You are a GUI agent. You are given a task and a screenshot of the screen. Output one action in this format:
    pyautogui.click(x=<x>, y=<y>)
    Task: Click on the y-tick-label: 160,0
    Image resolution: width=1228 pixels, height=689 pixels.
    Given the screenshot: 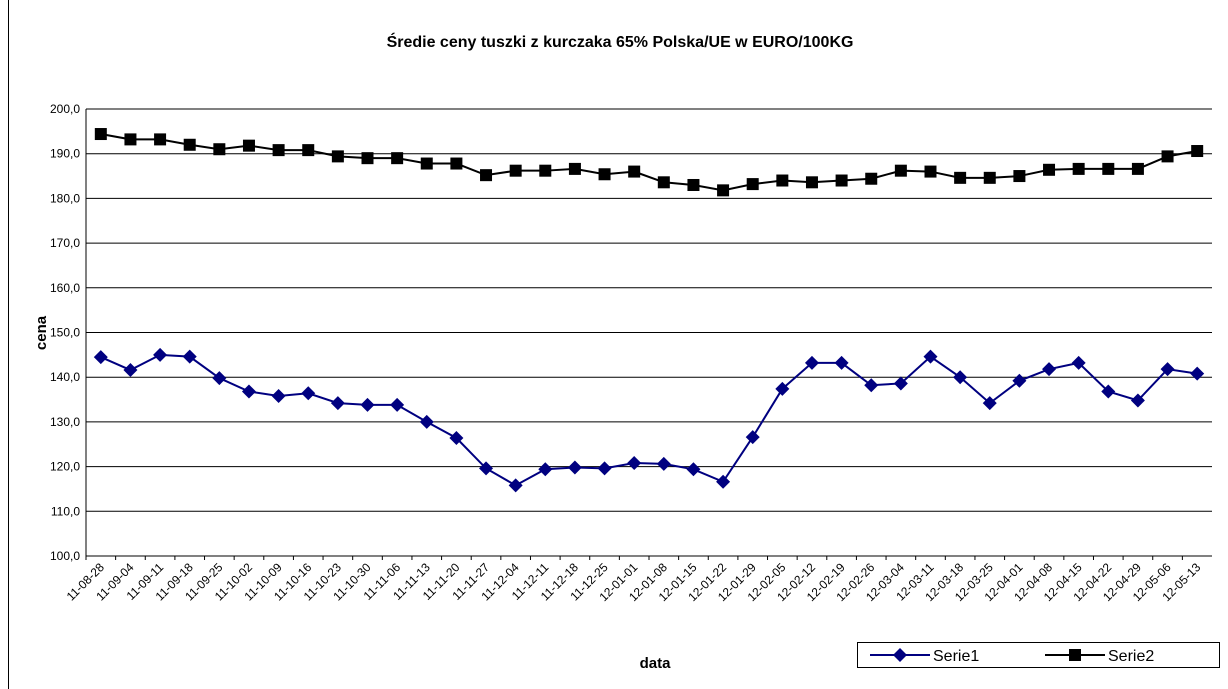 What is the action you would take?
    pyautogui.click(x=65, y=288)
    